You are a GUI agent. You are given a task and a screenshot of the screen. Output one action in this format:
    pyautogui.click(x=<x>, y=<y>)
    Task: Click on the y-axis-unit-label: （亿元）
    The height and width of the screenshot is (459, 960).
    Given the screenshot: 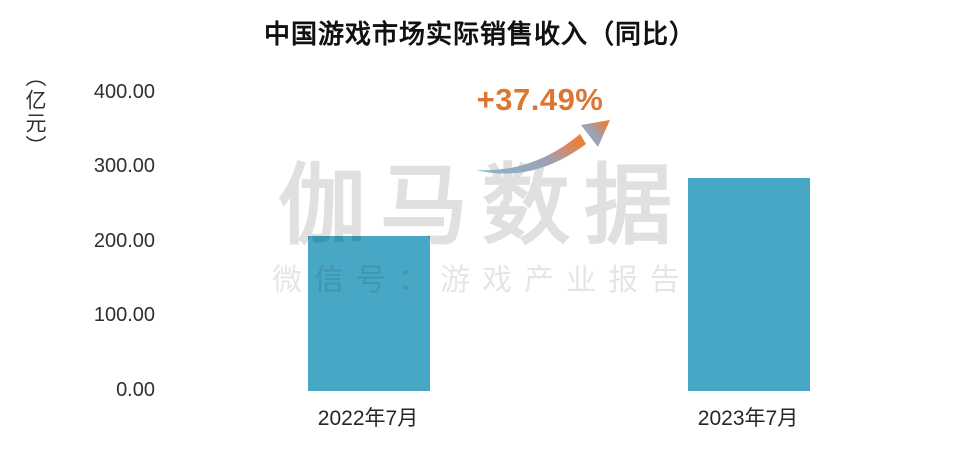 What is the action you would take?
    pyautogui.click(x=34, y=112)
    